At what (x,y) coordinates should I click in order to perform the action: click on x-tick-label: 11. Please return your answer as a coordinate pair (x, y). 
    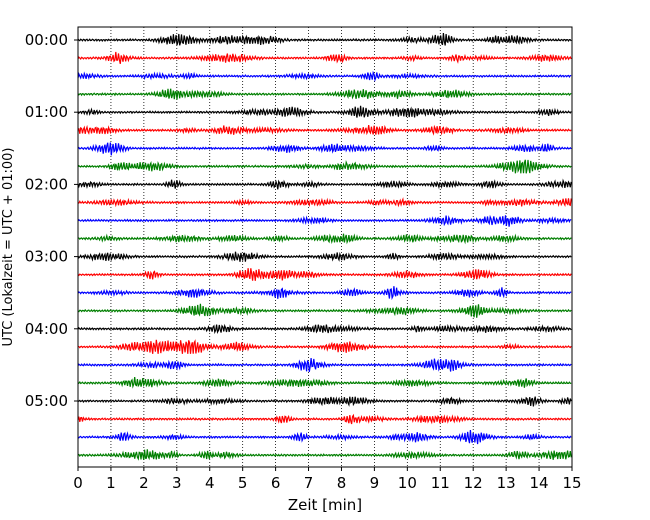
    Looking at the image, I should click on (440, 483).